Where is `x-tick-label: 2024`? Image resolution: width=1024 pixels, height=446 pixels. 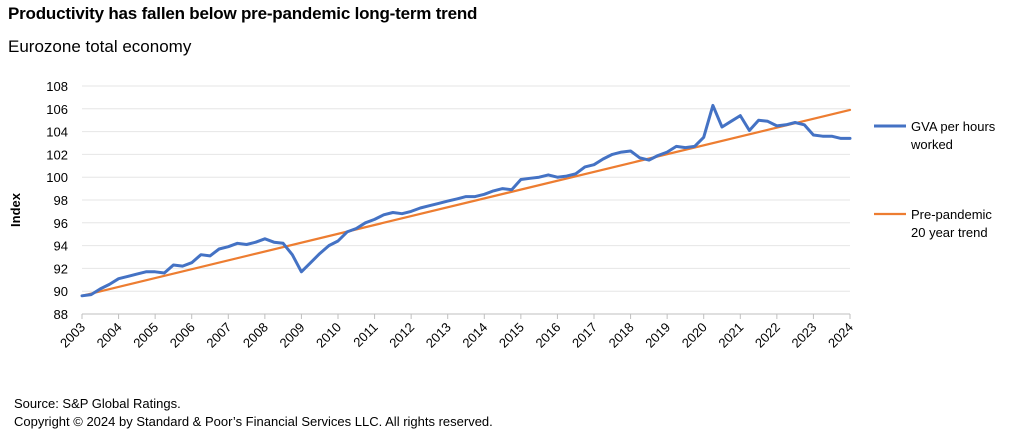
x-tick-label: 2024 is located at coordinates (840, 335).